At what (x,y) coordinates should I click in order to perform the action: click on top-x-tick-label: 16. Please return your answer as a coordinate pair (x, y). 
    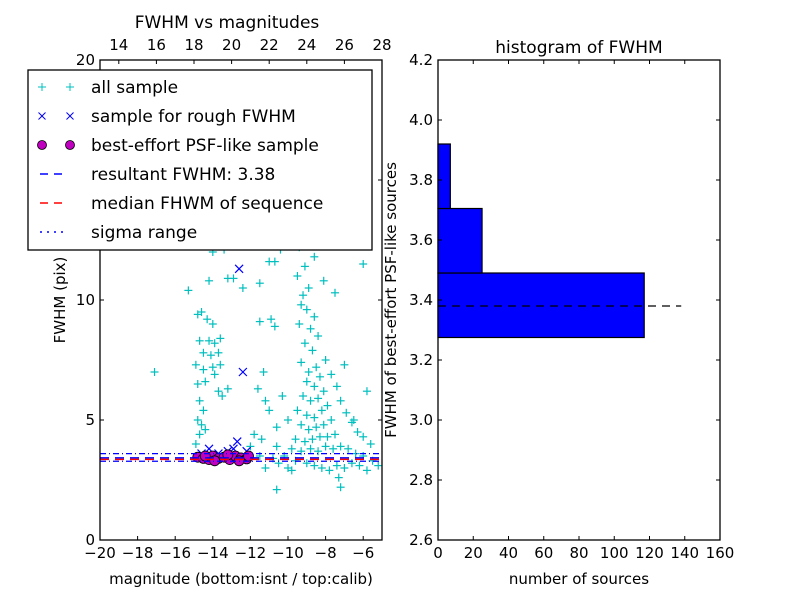
    Looking at the image, I should click on (156, 45).